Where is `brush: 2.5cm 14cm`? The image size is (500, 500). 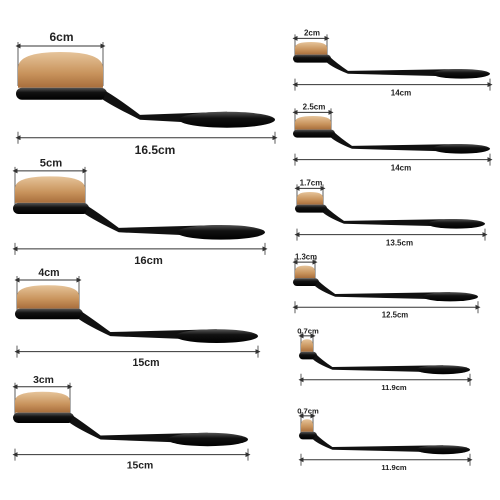
brush: 2.5cm 14cm is located at coordinates (392, 137).